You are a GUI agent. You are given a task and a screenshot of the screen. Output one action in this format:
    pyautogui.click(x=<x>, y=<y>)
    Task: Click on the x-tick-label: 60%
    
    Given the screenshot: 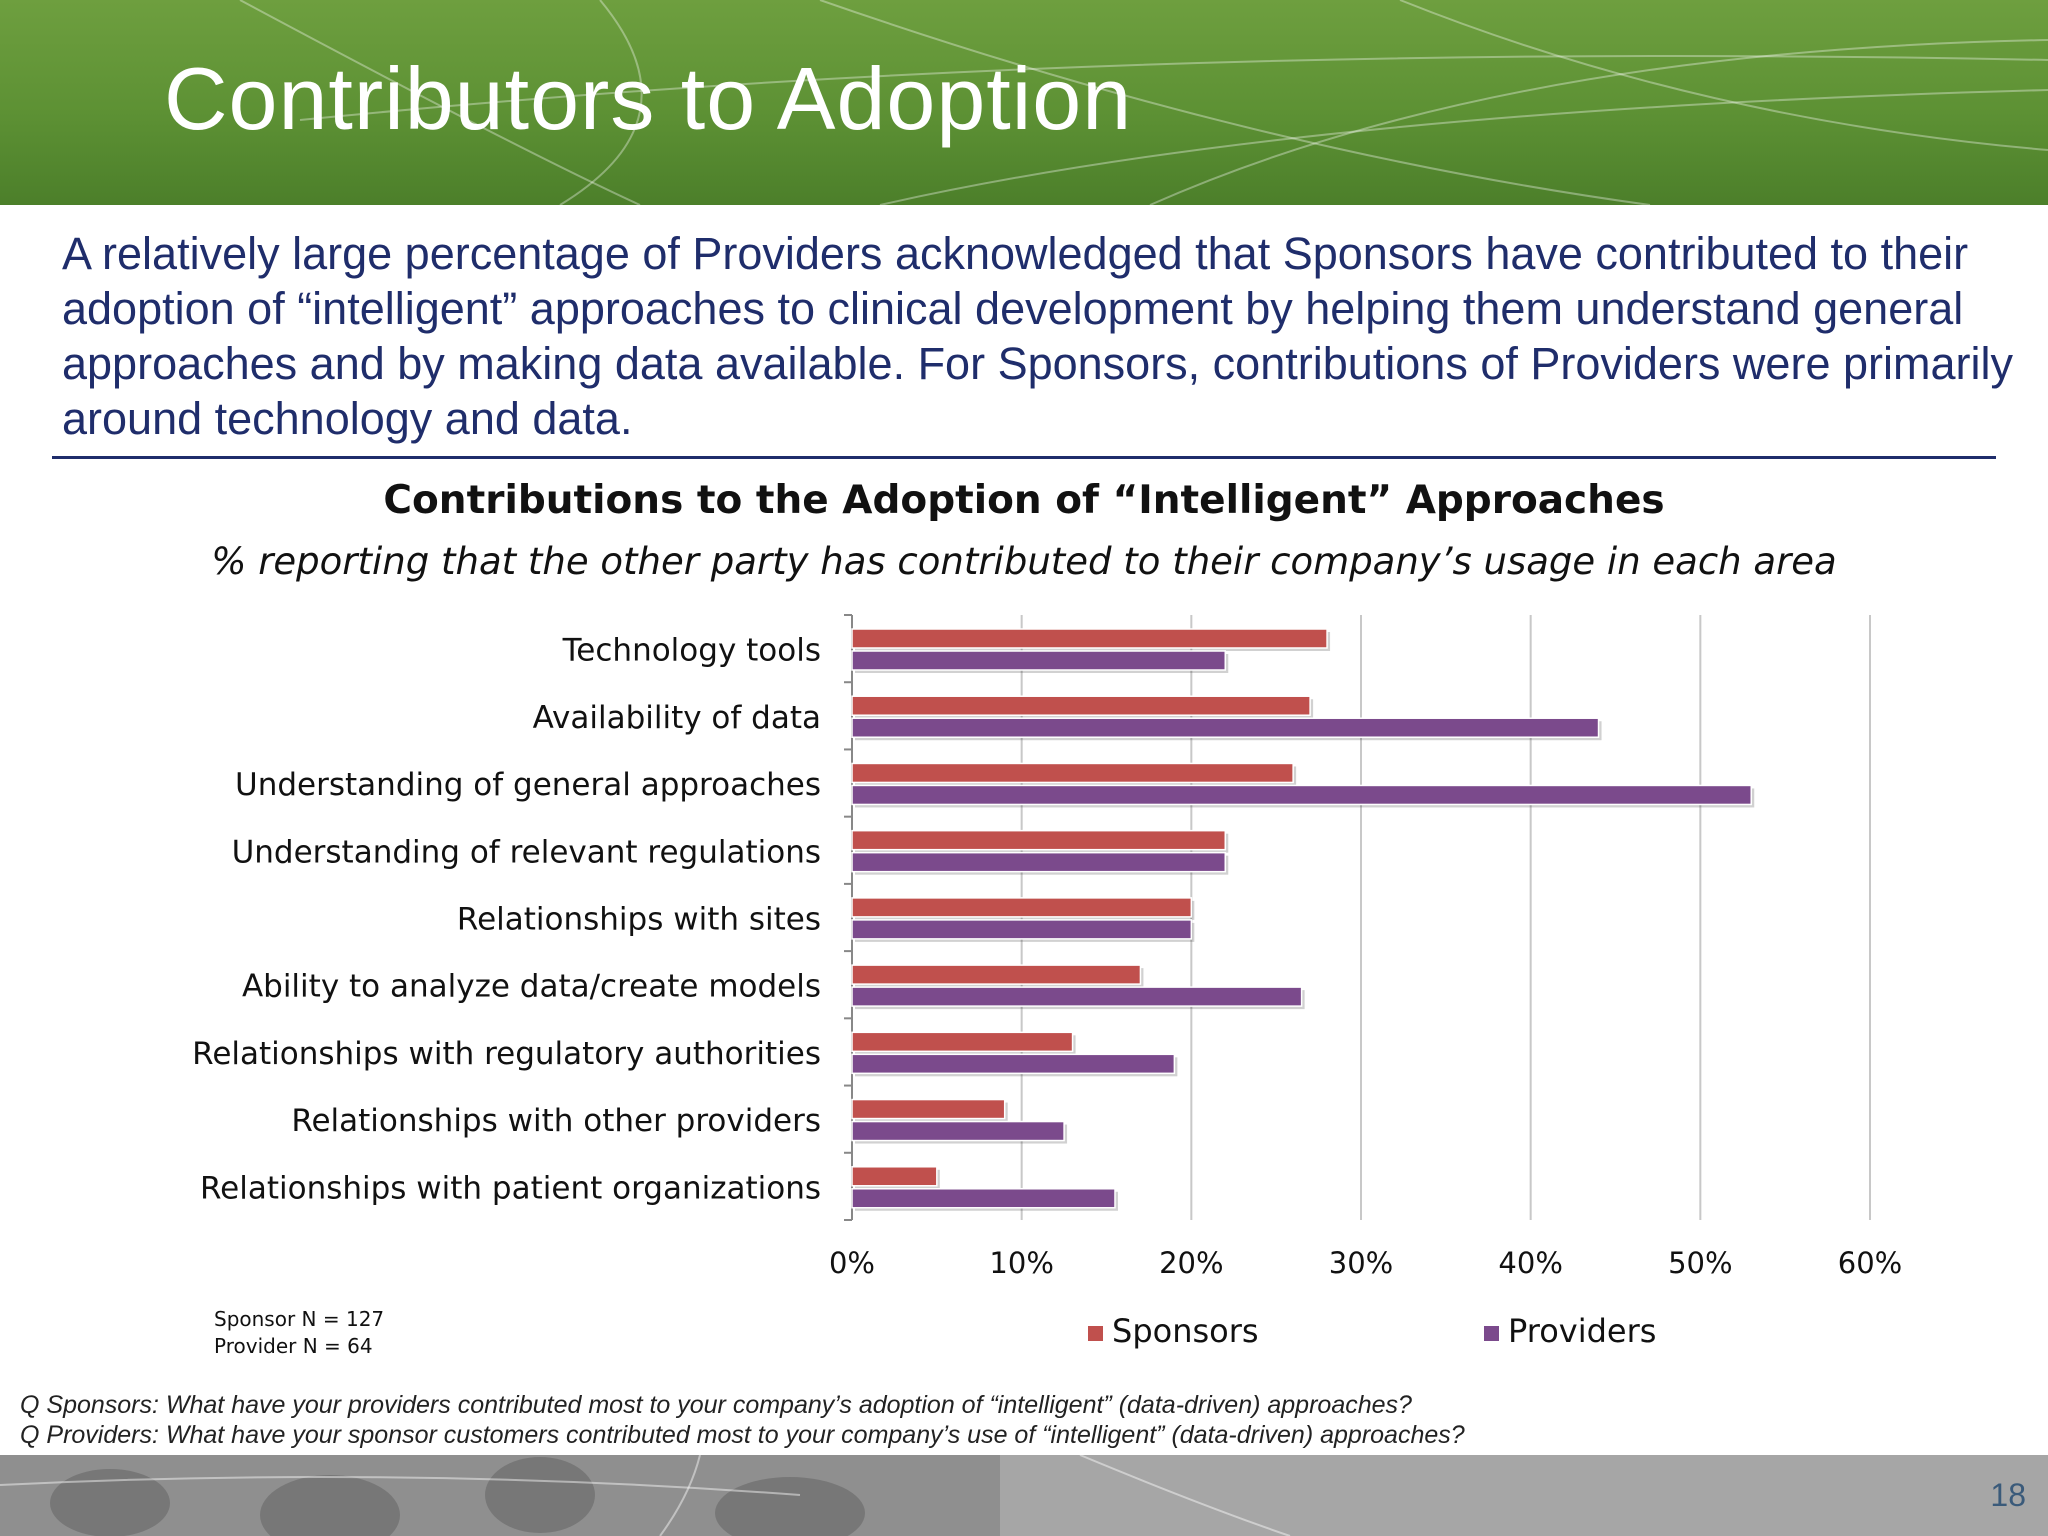 What is the action you would take?
    pyautogui.click(x=1870, y=1263)
    